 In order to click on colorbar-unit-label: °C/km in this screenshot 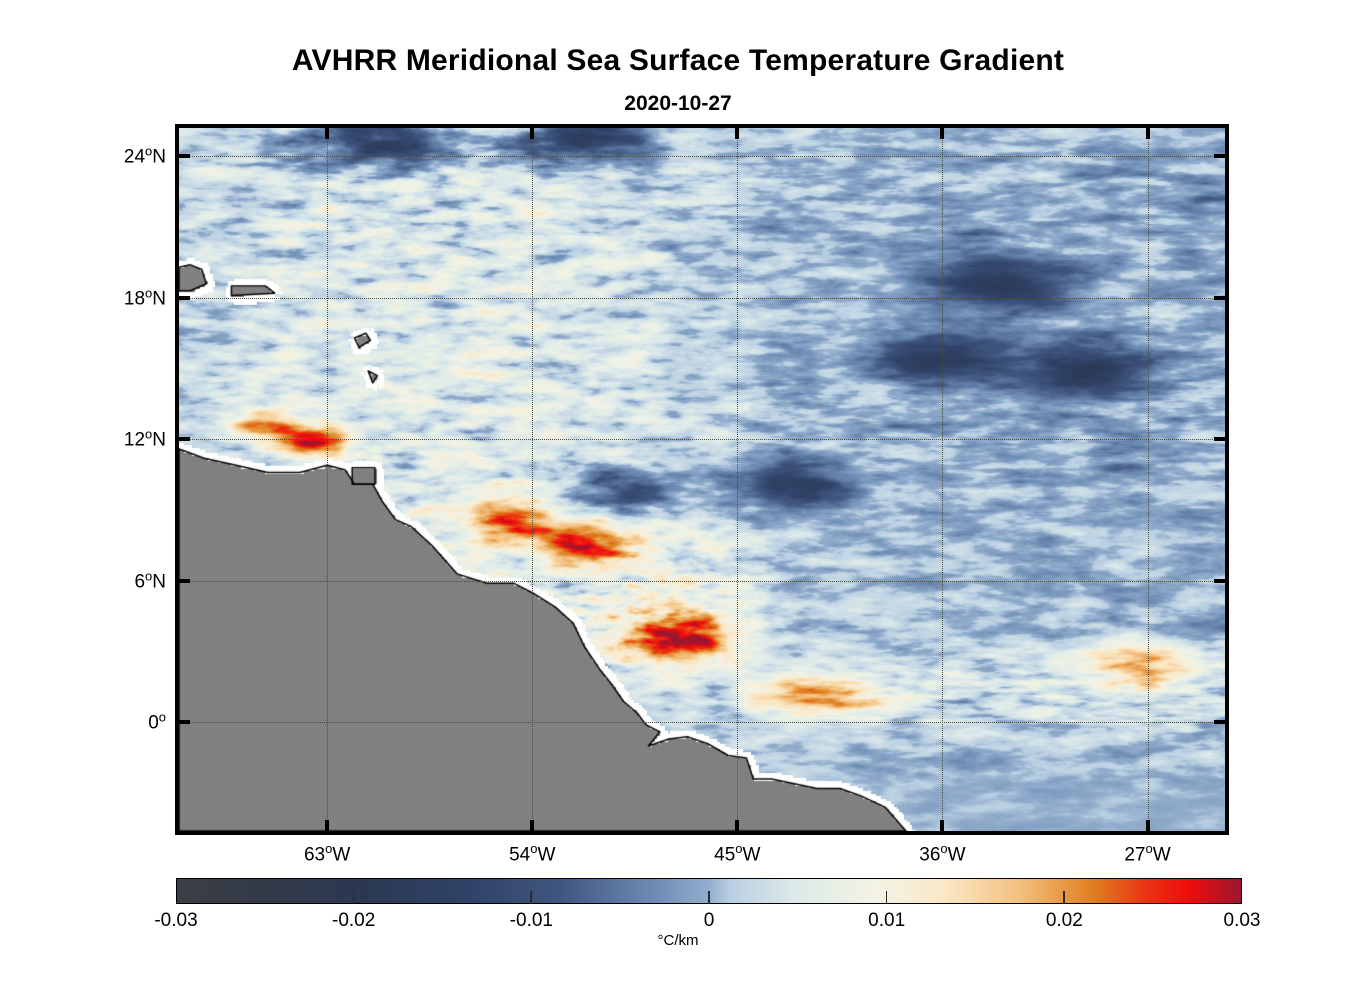, I will do `click(678, 940)`.